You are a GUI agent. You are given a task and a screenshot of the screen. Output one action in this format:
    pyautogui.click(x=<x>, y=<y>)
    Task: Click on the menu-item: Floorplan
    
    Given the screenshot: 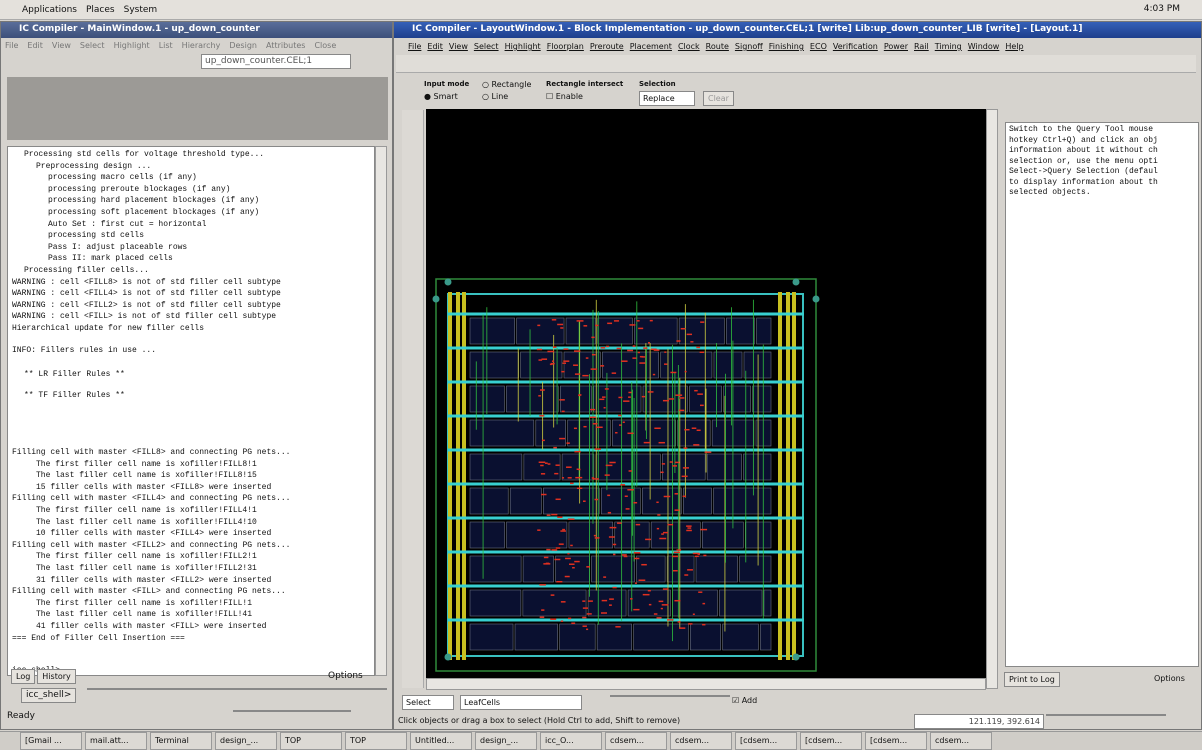 What is the action you would take?
    pyautogui.click(x=565, y=46)
    